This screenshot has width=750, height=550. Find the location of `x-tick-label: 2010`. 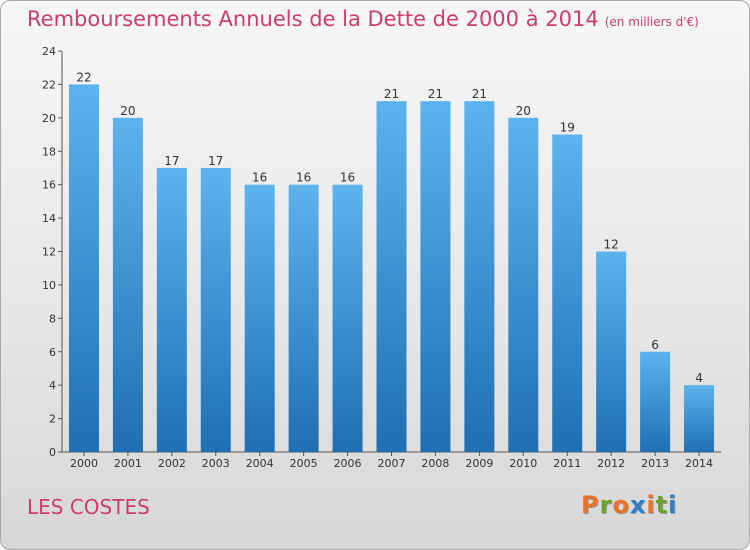

x-tick-label: 2010 is located at coordinates (523, 463).